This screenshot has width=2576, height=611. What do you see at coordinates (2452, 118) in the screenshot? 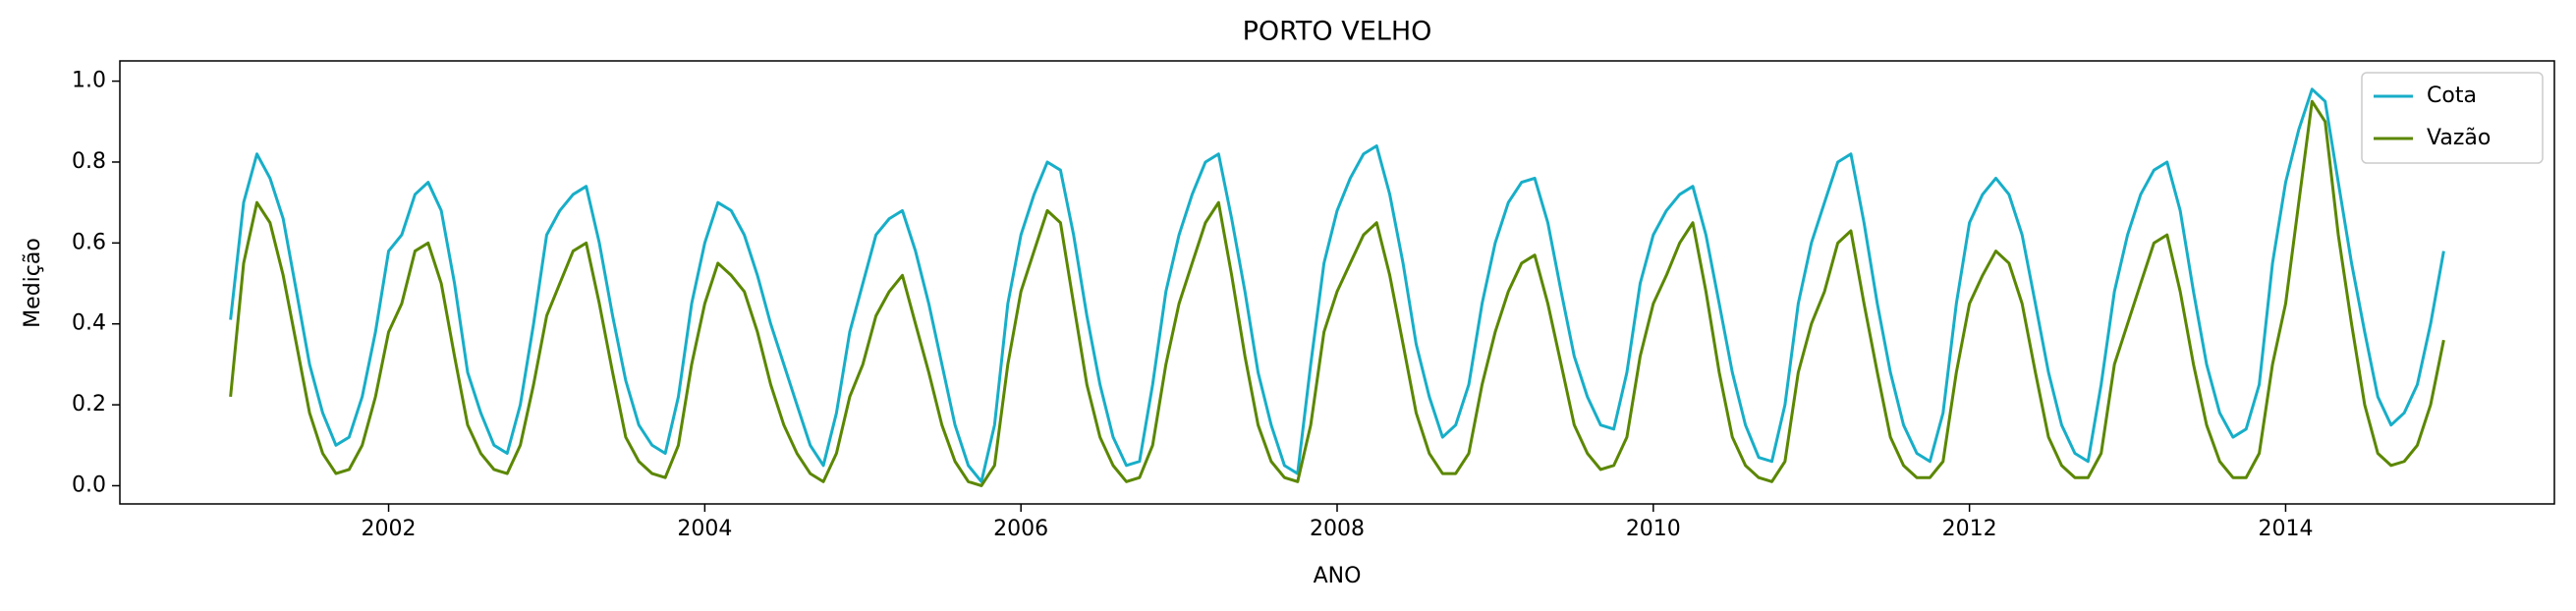
I see `legend: Cota Vazão` at bounding box center [2452, 118].